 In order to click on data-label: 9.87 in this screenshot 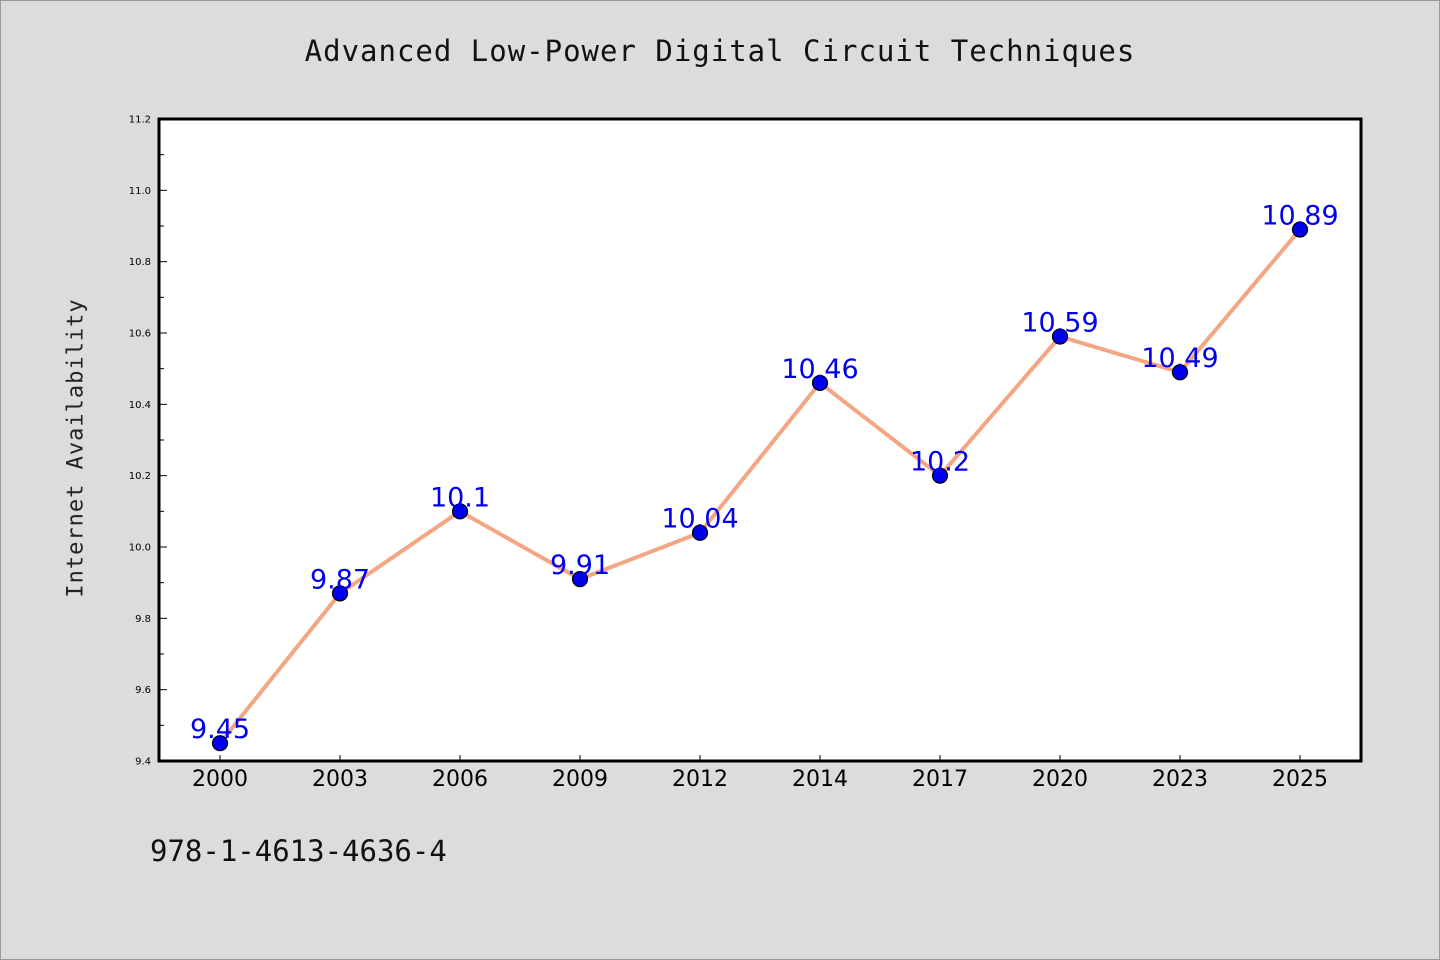, I will do `click(340, 579)`.